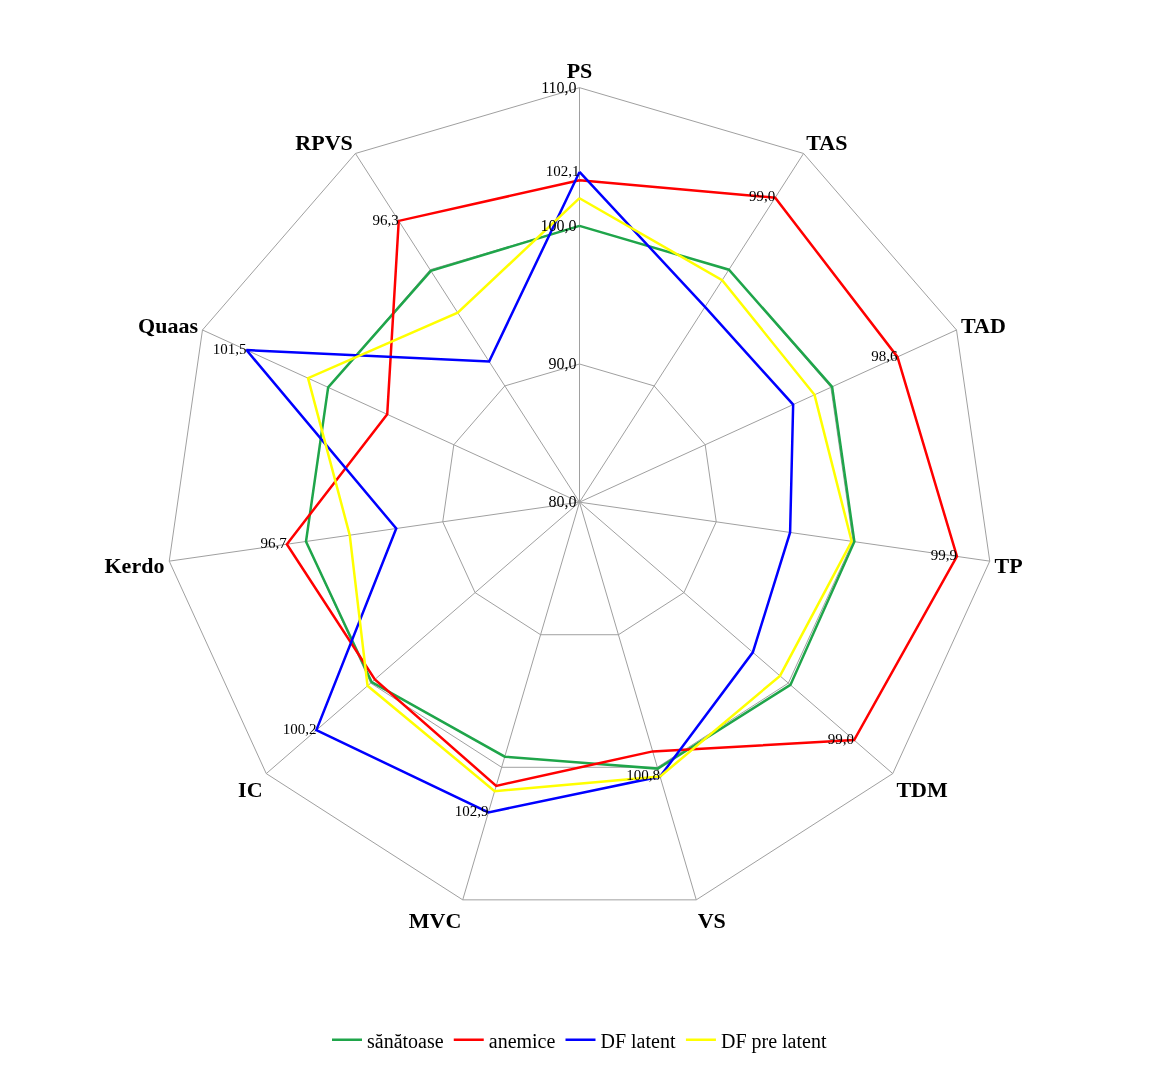 The width and height of the screenshot is (1159, 1082). What do you see at coordinates (471, 811) in the screenshot?
I see `text: 102,9` at bounding box center [471, 811].